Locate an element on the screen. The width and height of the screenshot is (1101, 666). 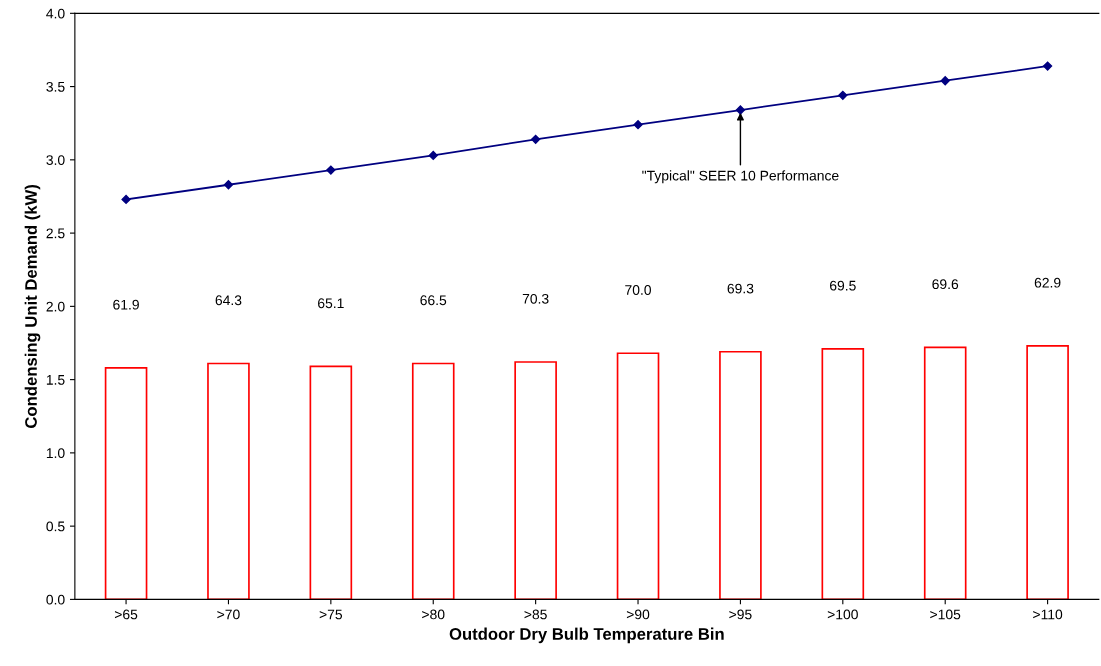
annotation: 65.1 is located at coordinates (331, 303).